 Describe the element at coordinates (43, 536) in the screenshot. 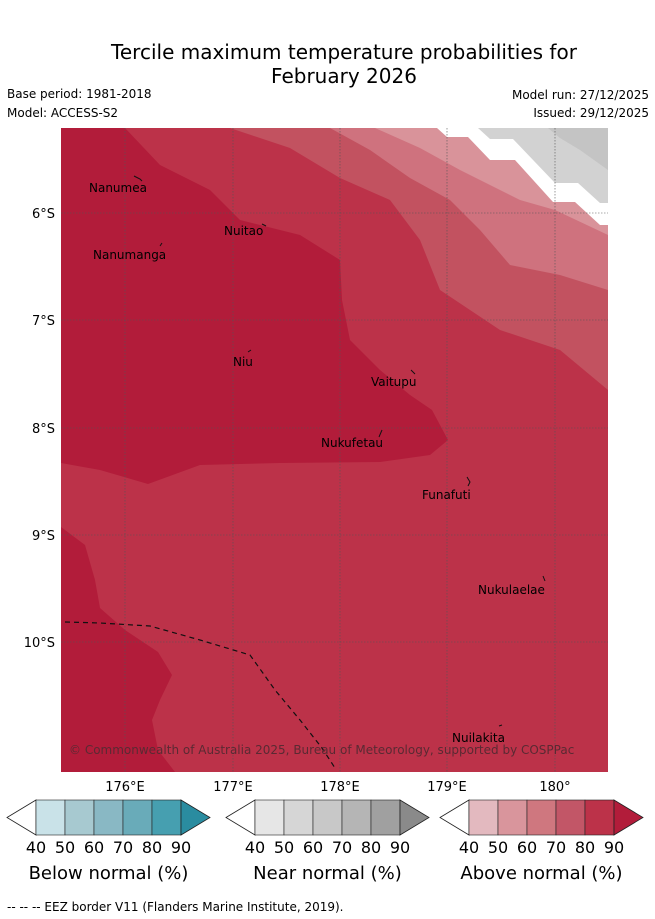

I see `lat-label: 9°S` at that location.